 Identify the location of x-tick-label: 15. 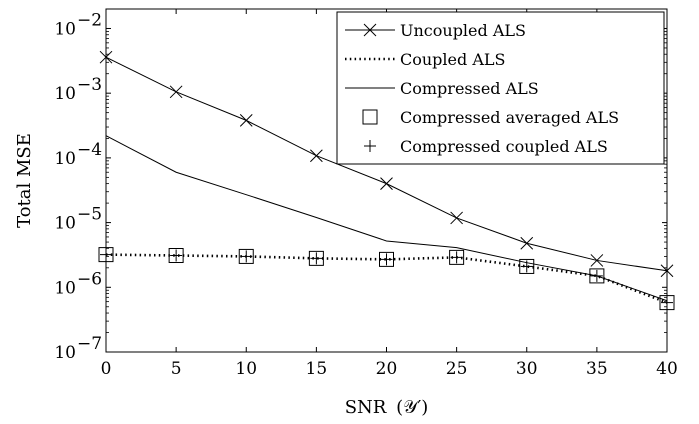
(317, 369).